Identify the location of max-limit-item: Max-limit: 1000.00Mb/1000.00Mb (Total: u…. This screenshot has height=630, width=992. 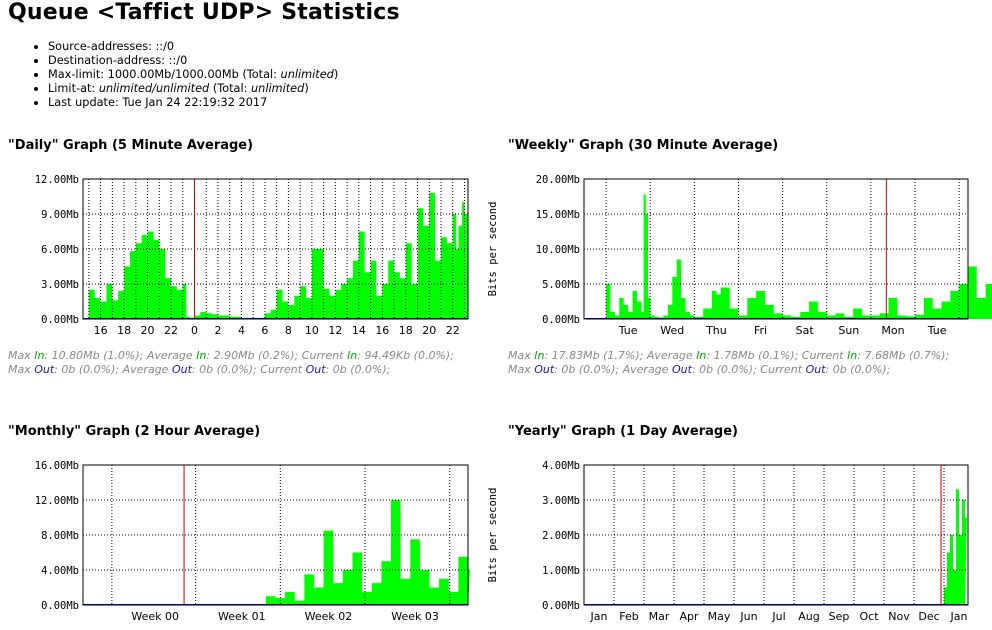
(184, 75).